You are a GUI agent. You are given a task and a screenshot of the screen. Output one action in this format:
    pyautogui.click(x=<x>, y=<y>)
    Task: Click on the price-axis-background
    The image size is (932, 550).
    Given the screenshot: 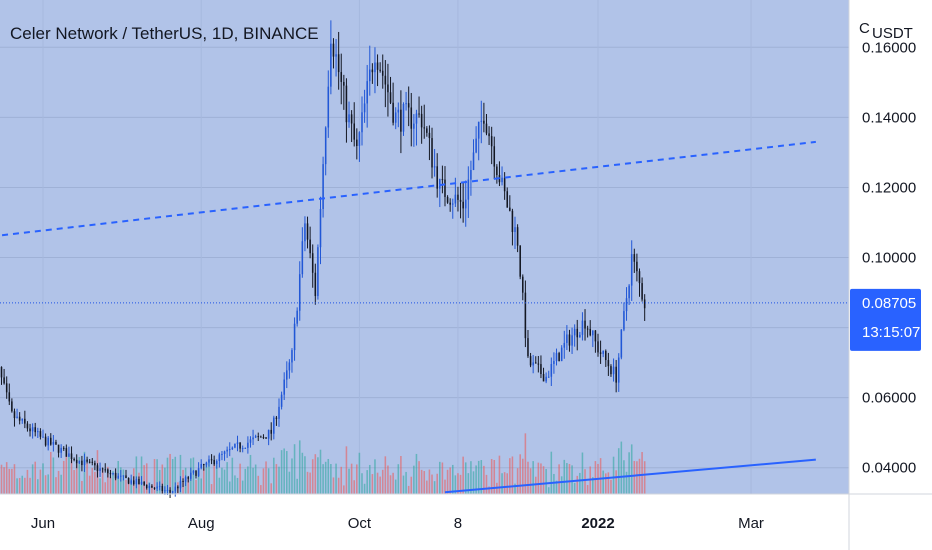 What is the action you would take?
    pyautogui.click(x=890, y=247)
    